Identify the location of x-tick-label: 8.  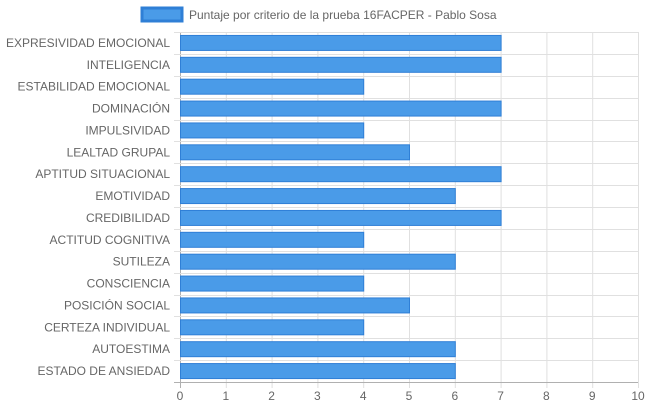
(546, 396).